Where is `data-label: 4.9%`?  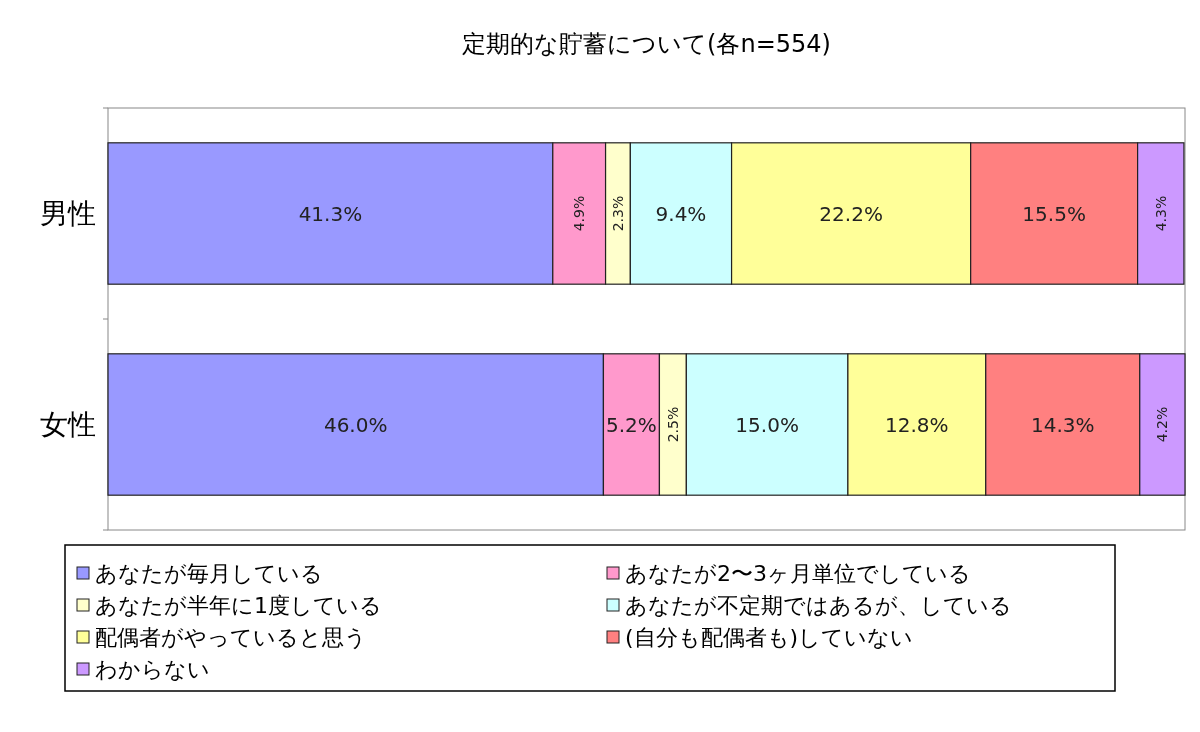 data-label: 4.9% is located at coordinates (579, 213).